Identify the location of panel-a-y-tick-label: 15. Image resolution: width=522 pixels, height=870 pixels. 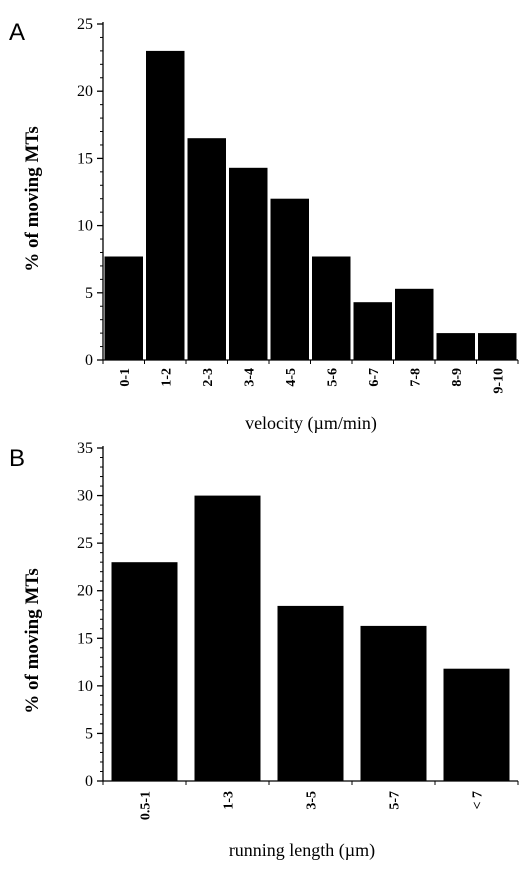
(85, 158).